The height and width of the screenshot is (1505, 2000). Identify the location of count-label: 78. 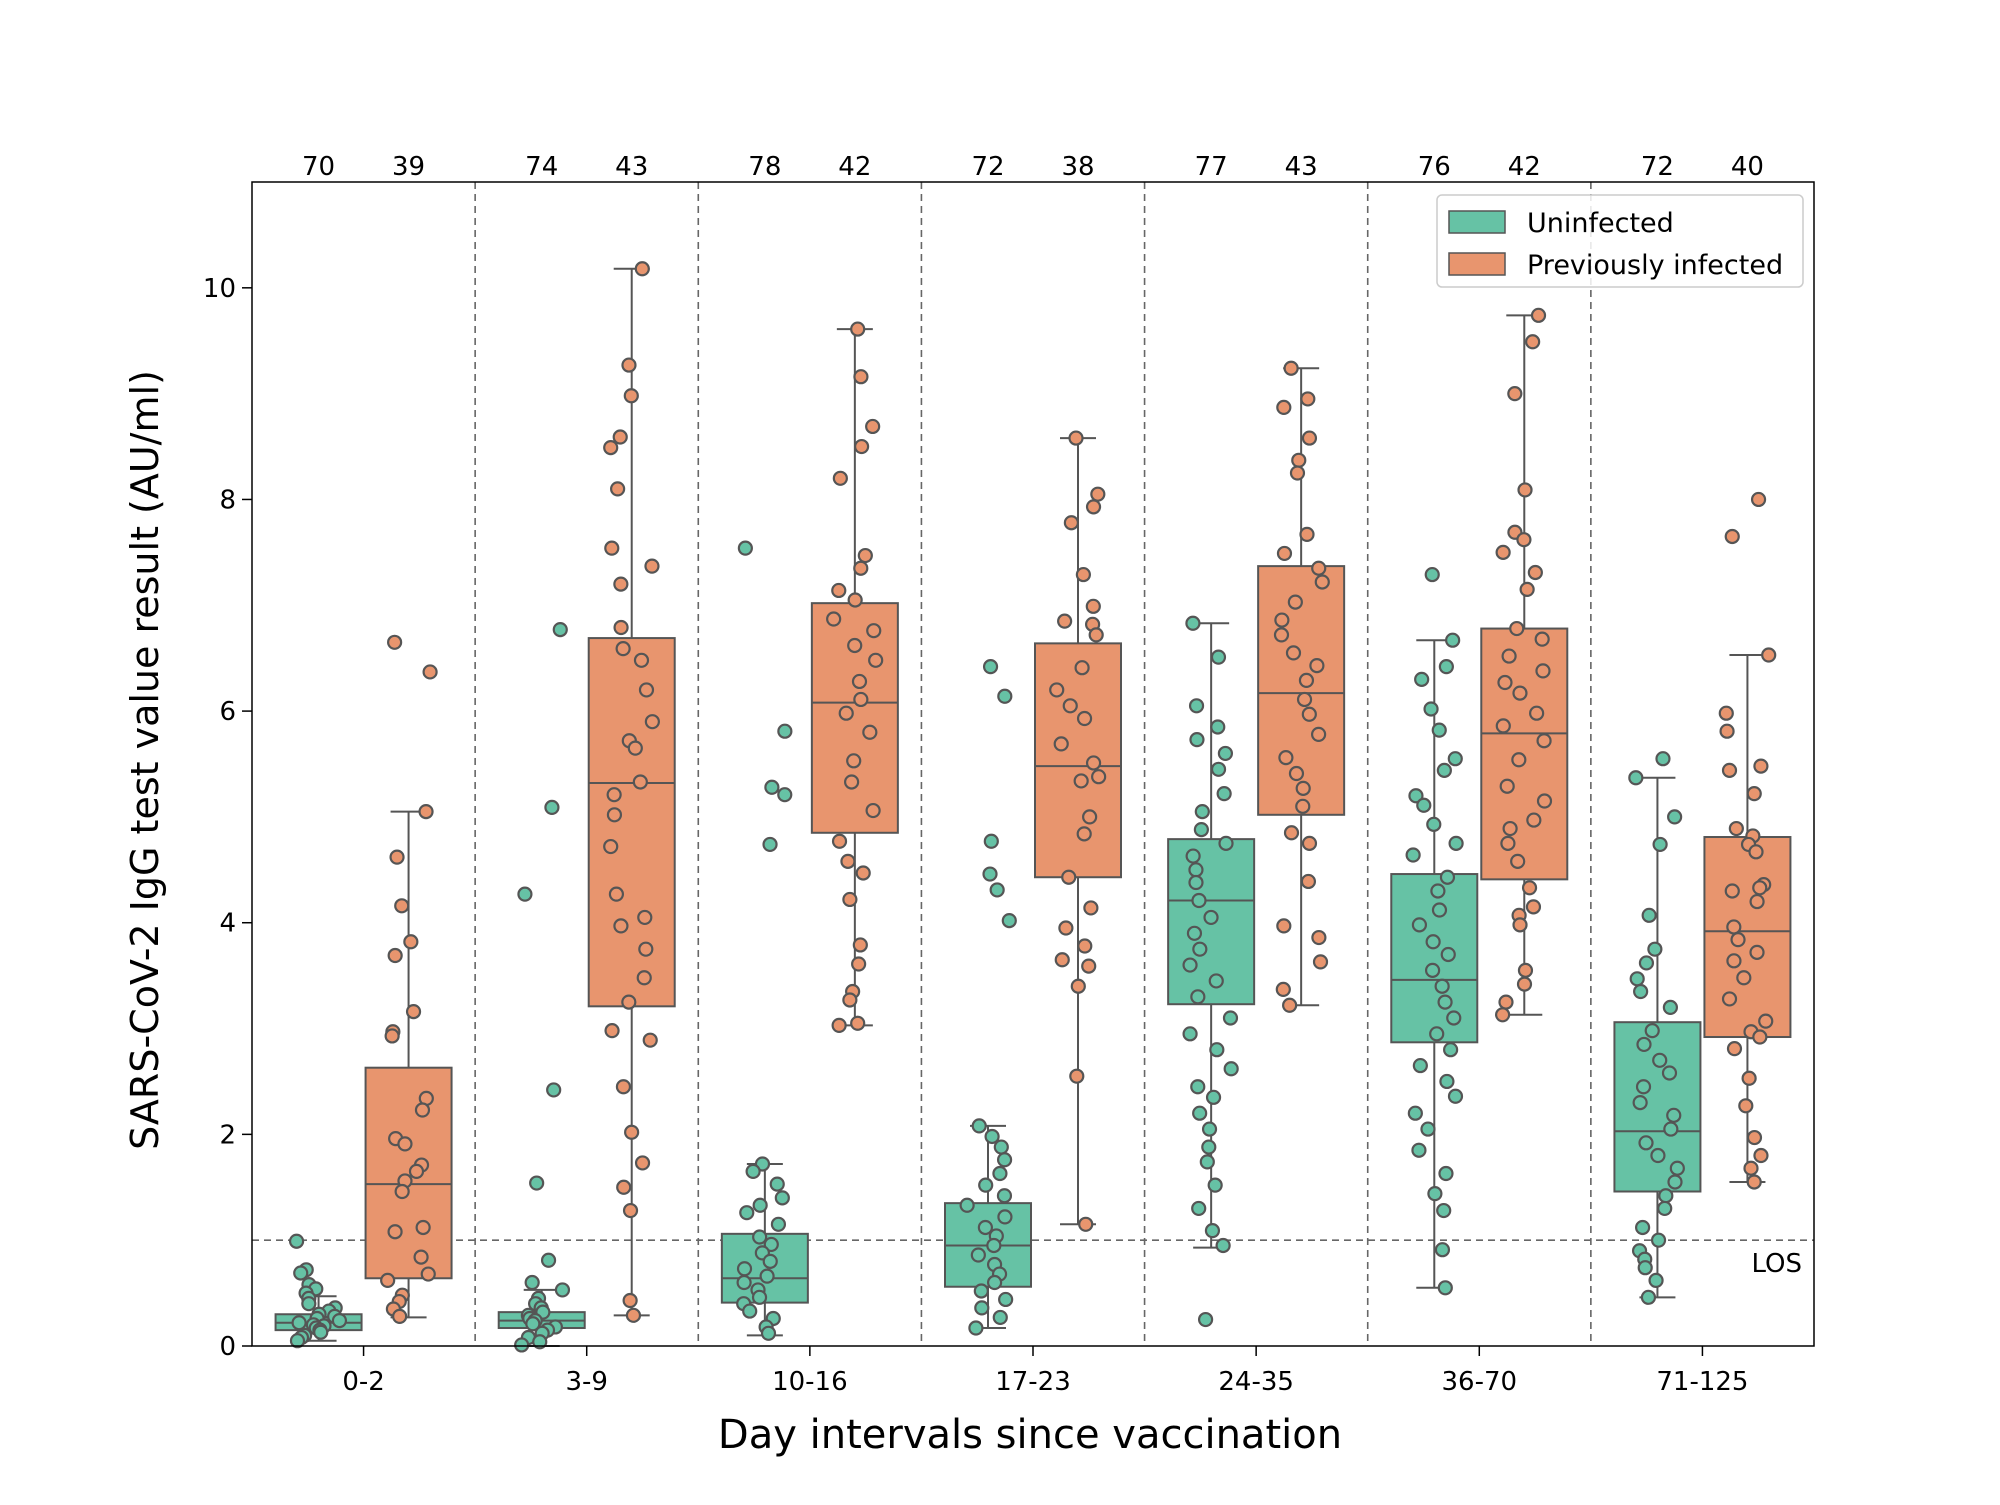
(764, 167).